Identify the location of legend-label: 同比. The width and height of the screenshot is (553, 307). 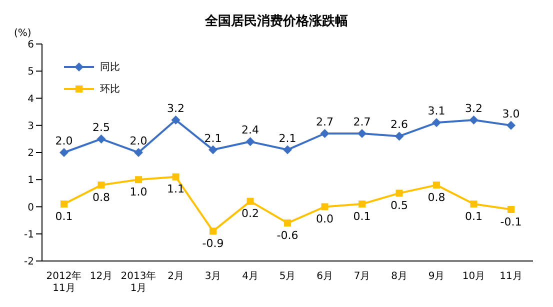
(110, 67).